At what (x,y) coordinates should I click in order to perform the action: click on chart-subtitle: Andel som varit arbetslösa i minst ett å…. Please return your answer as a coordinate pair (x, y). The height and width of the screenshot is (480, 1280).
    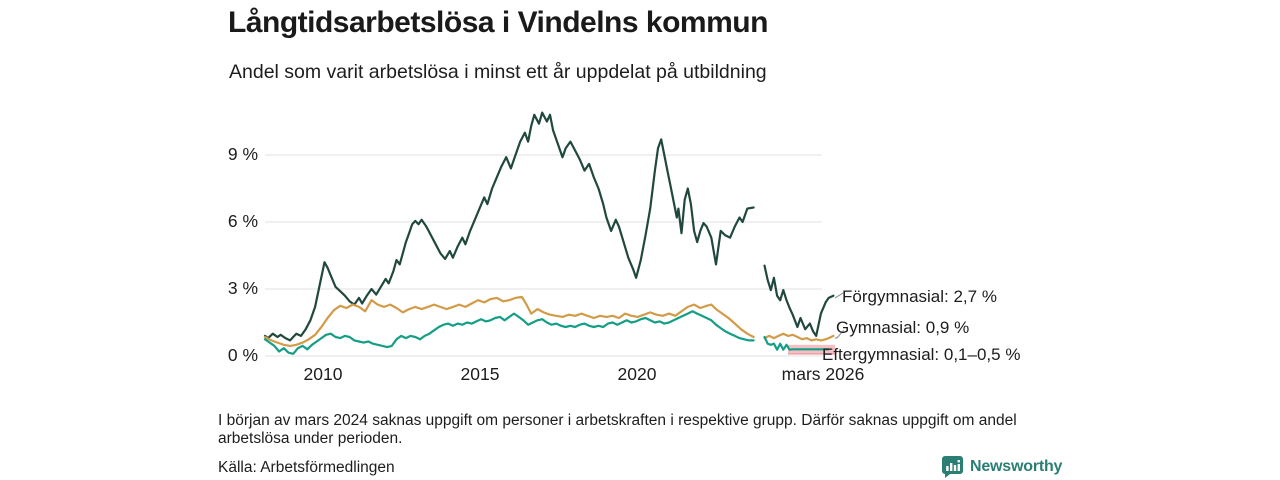
    Looking at the image, I should click on (498, 72).